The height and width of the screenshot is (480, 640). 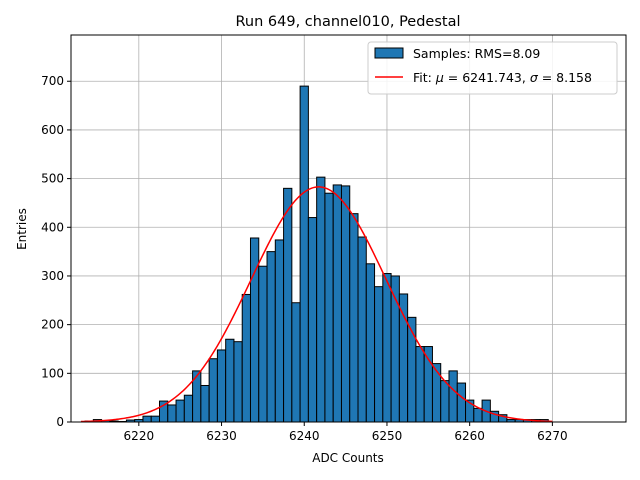 I want to click on legend-fit-sigma: σ, so click(x=534, y=77).